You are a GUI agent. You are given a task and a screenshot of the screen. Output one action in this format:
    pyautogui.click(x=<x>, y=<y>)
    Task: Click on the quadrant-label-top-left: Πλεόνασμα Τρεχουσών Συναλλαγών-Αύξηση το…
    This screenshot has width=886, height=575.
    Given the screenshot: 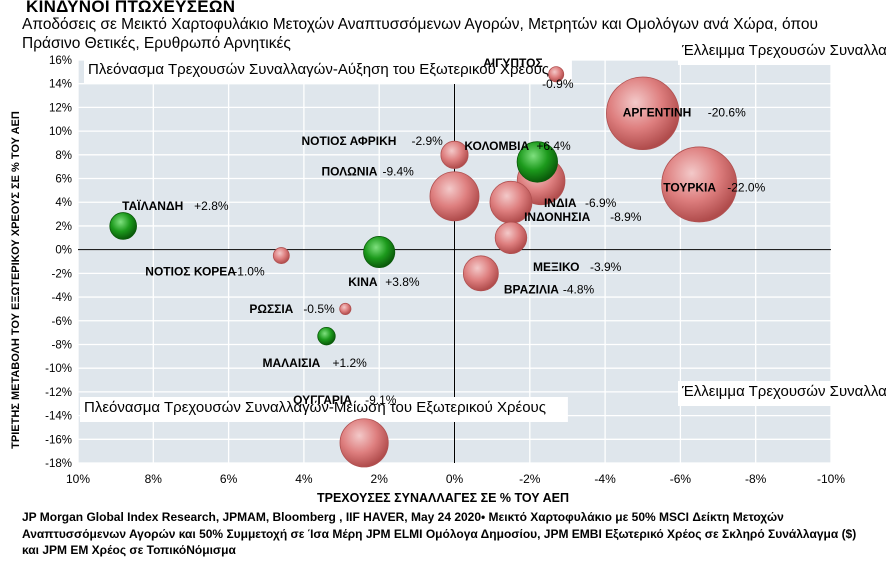 What is the action you would take?
    pyautogui.click(x=318, y=69)
    